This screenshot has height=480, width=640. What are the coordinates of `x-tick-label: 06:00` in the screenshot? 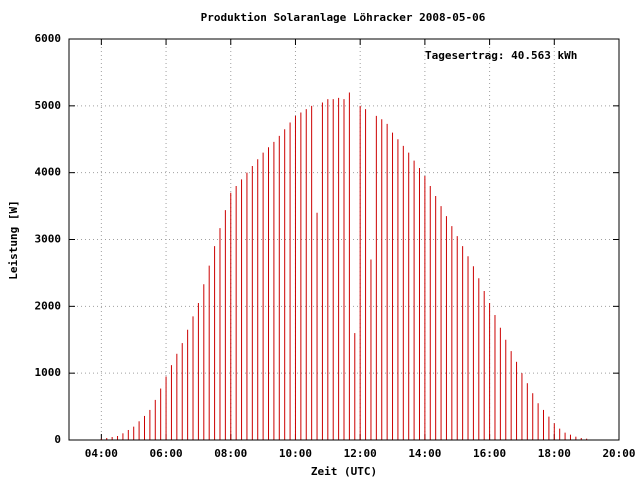 It's located at (165, 453).